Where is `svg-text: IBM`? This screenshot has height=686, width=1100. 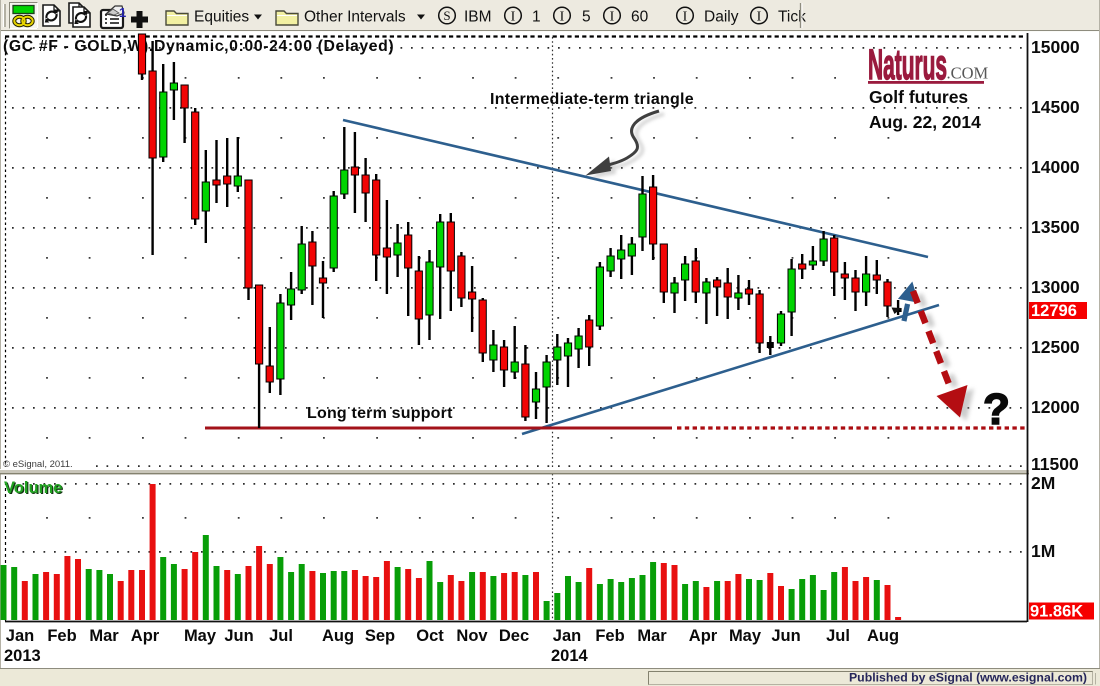 svg-text: IBM is located at coordinates (478, 17).